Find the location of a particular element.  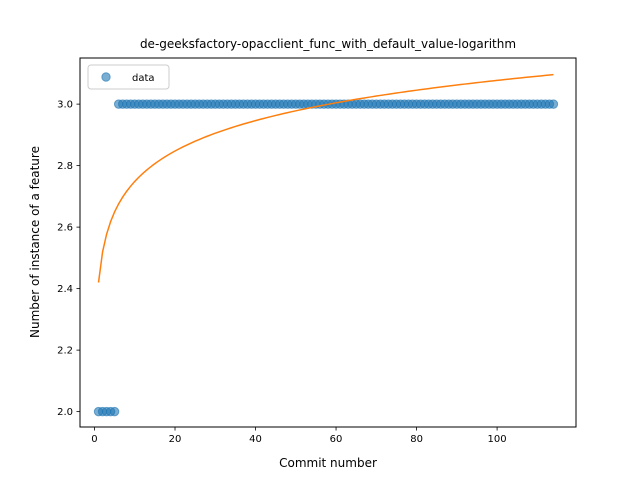

x-axis: 0 20 40 60 80 100 is located at coordinates (299, 436).